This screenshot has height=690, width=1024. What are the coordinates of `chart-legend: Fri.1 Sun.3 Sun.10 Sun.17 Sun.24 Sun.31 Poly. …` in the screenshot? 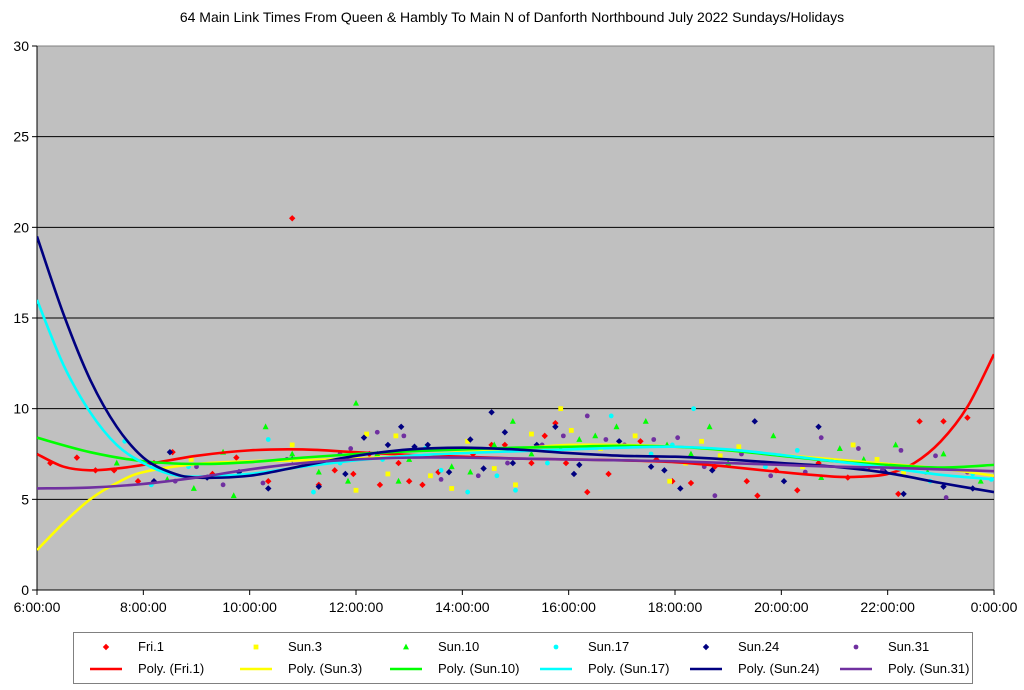 It's located at (523, 658).